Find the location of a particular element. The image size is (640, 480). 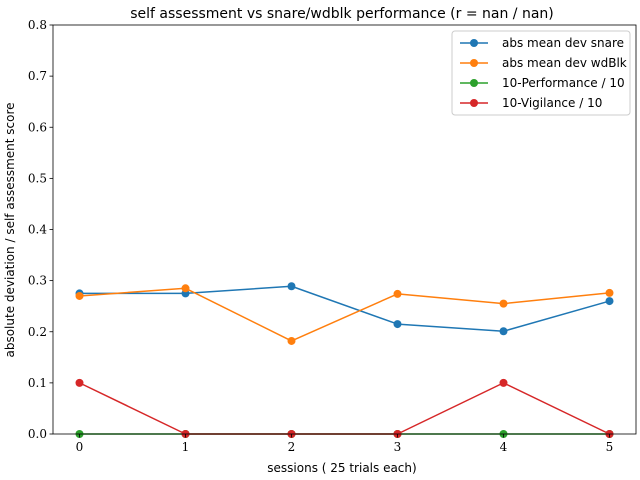

y-tick-label: 0.7 is located at coordinates (37, 76).